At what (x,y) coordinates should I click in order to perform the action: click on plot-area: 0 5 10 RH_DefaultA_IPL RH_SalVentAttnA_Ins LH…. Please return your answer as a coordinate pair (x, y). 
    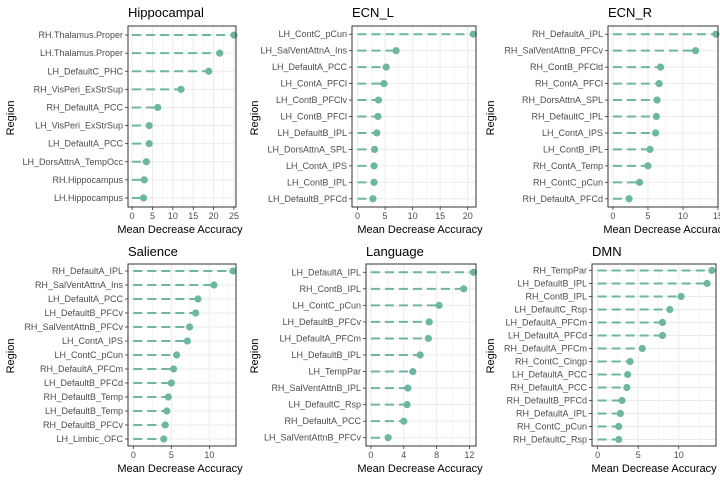
    Looking at the image, I should click on (130, 361).